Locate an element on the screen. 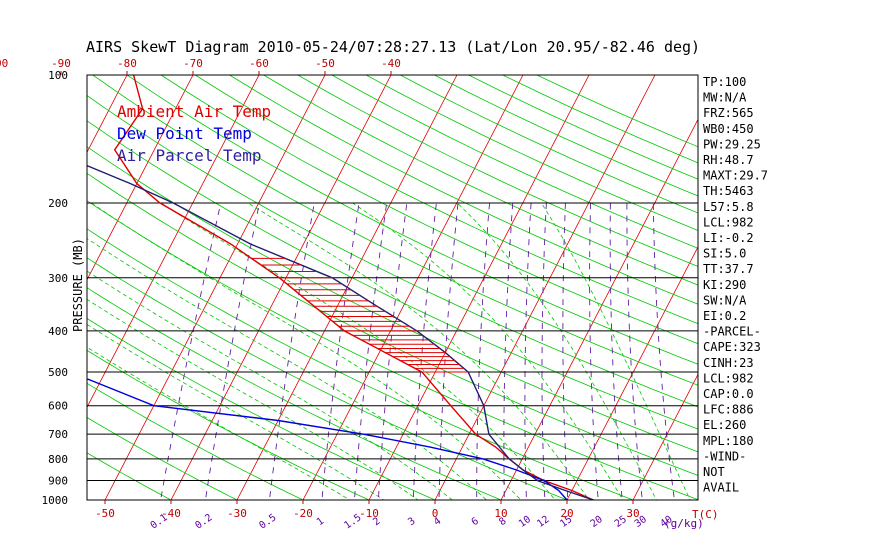 Image resolution: width=870 pixels, height=560 pixels. index-label: WB0:450 is located at coordinates (728, 129).